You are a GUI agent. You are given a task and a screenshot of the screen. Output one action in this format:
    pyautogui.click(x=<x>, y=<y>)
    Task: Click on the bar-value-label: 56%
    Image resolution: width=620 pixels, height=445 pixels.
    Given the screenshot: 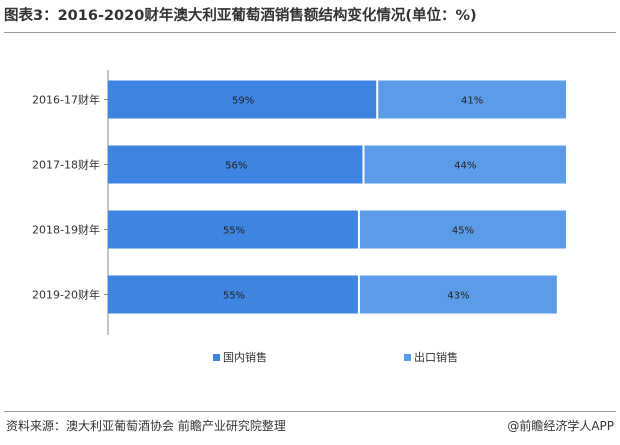 What is the action you would take?
    pyautogui.click(x=236, y=166)
    